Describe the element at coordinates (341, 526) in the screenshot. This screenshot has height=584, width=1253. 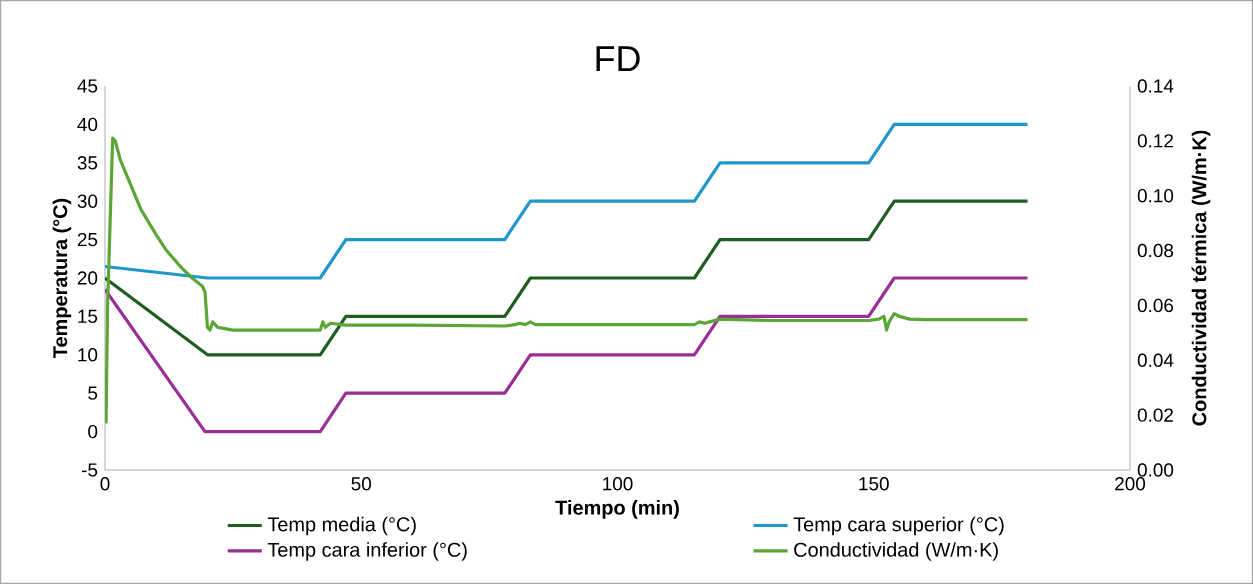
I see `legend-label: Temp media (°C)` at that location.